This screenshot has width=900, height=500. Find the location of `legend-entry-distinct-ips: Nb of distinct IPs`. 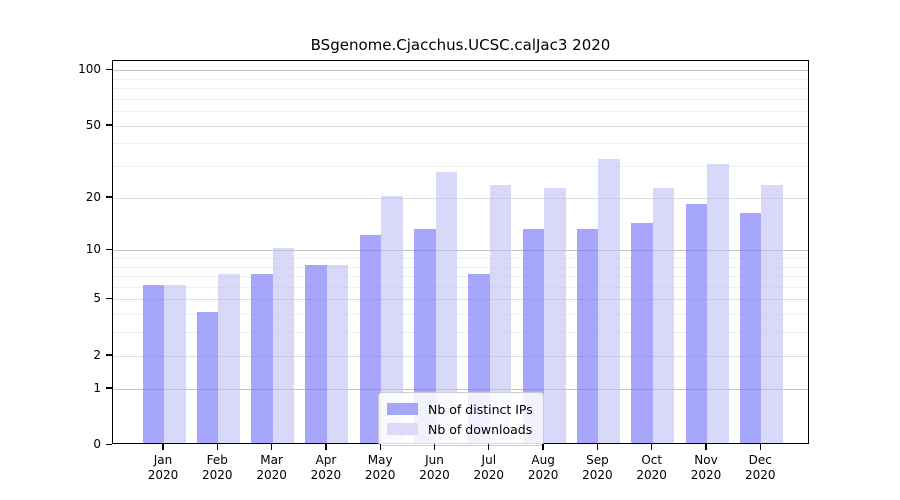

legend-entry-distinct-ips: Nb of distinct IPs is located at coordinates (460, 409).